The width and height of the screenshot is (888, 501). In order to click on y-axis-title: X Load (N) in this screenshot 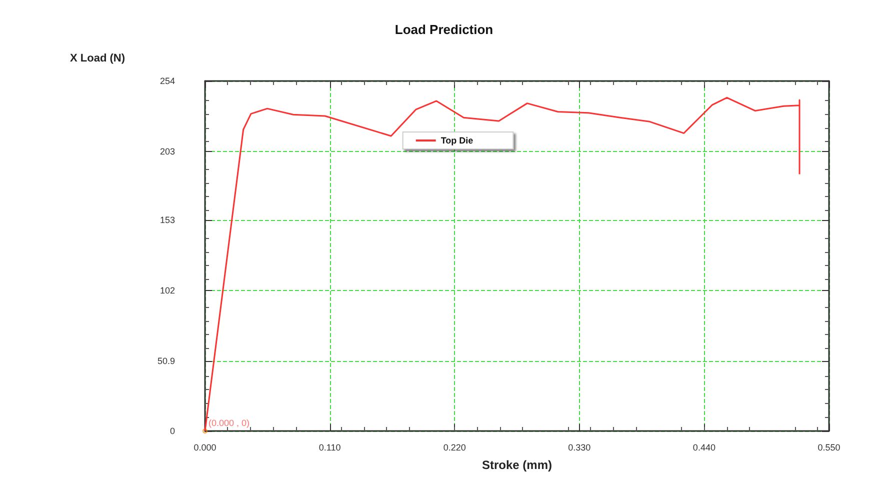, I will do `click(98, 58)`.